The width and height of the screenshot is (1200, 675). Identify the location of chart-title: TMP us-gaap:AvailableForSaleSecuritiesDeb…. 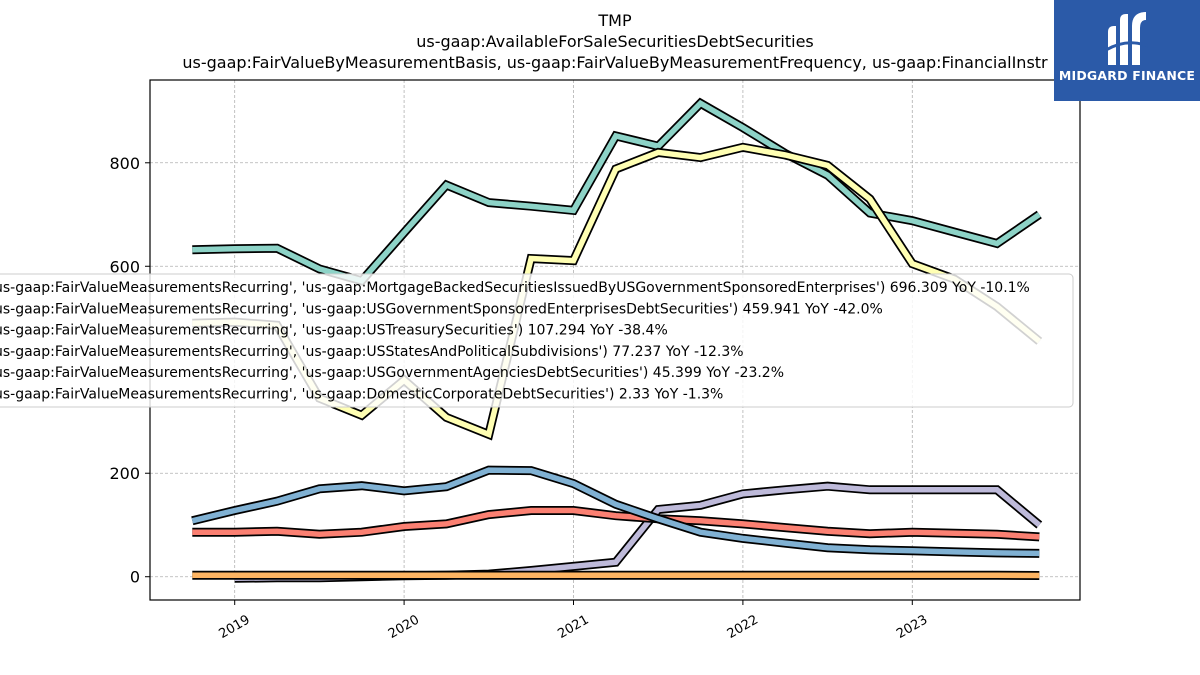
(615, 41).